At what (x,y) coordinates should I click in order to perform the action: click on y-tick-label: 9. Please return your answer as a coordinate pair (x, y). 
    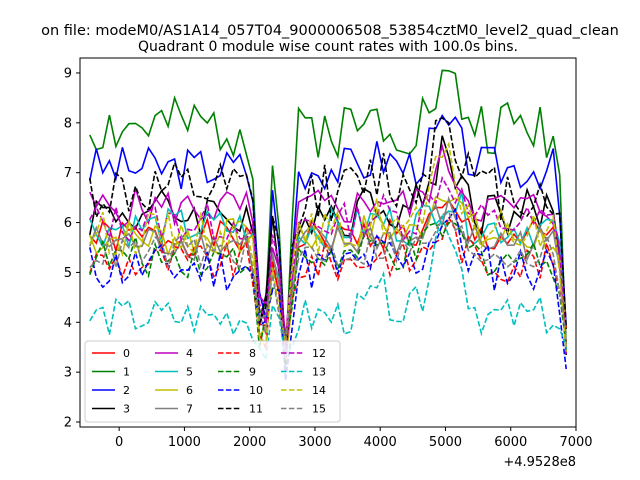
    Looking at the image, I should click on (68, 73).